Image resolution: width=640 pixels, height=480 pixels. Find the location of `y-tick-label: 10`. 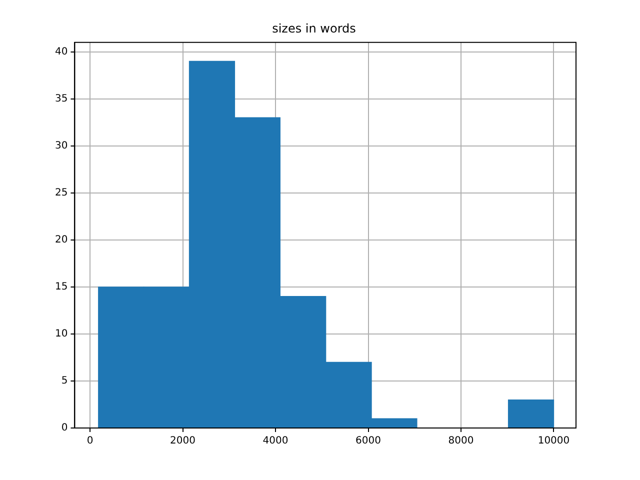

y-tick-label: 10 is located at coordinates (61, 334).